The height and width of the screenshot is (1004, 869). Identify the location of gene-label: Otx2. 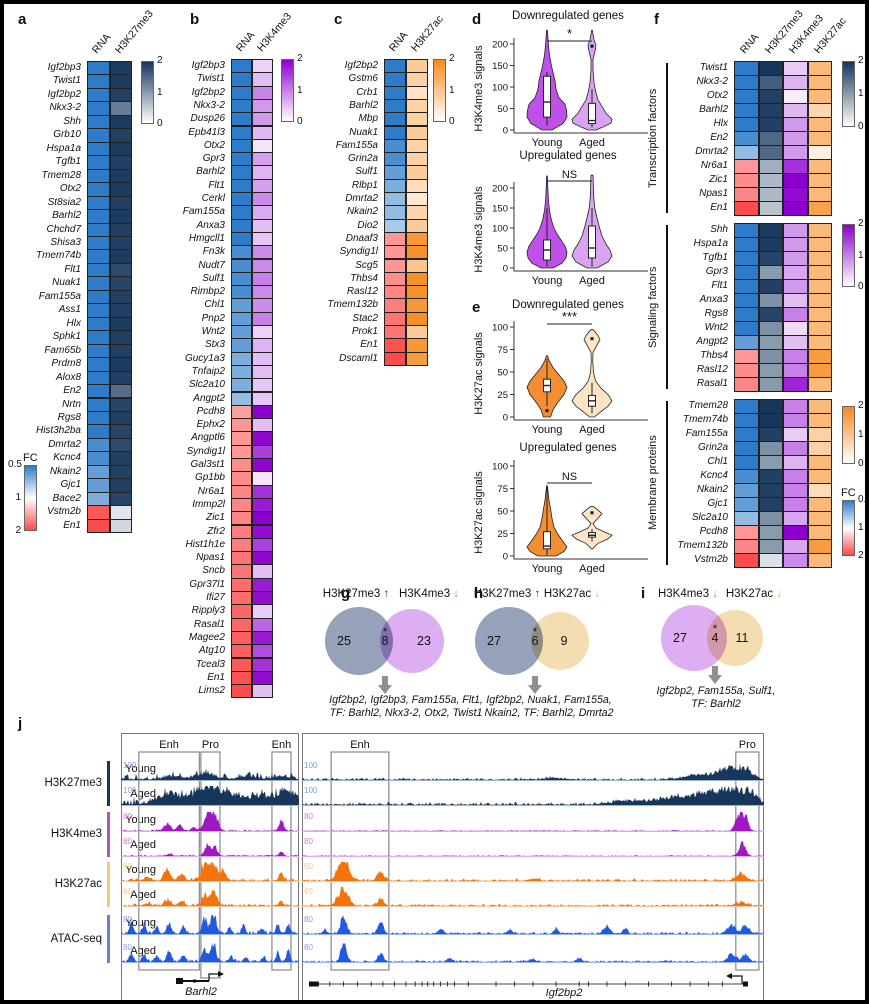
(717, 95).